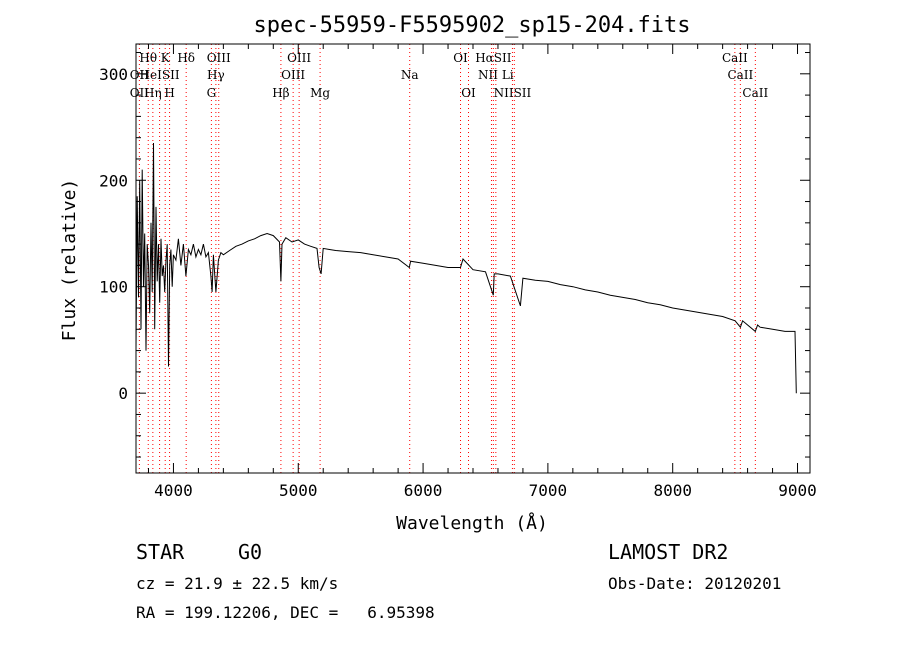 The width and height of the screenshot is (900, 650). What do you see at coordinates (410, 75) in the screenshot?
I see `marker-label: Na` at bounding box center [410, 75].